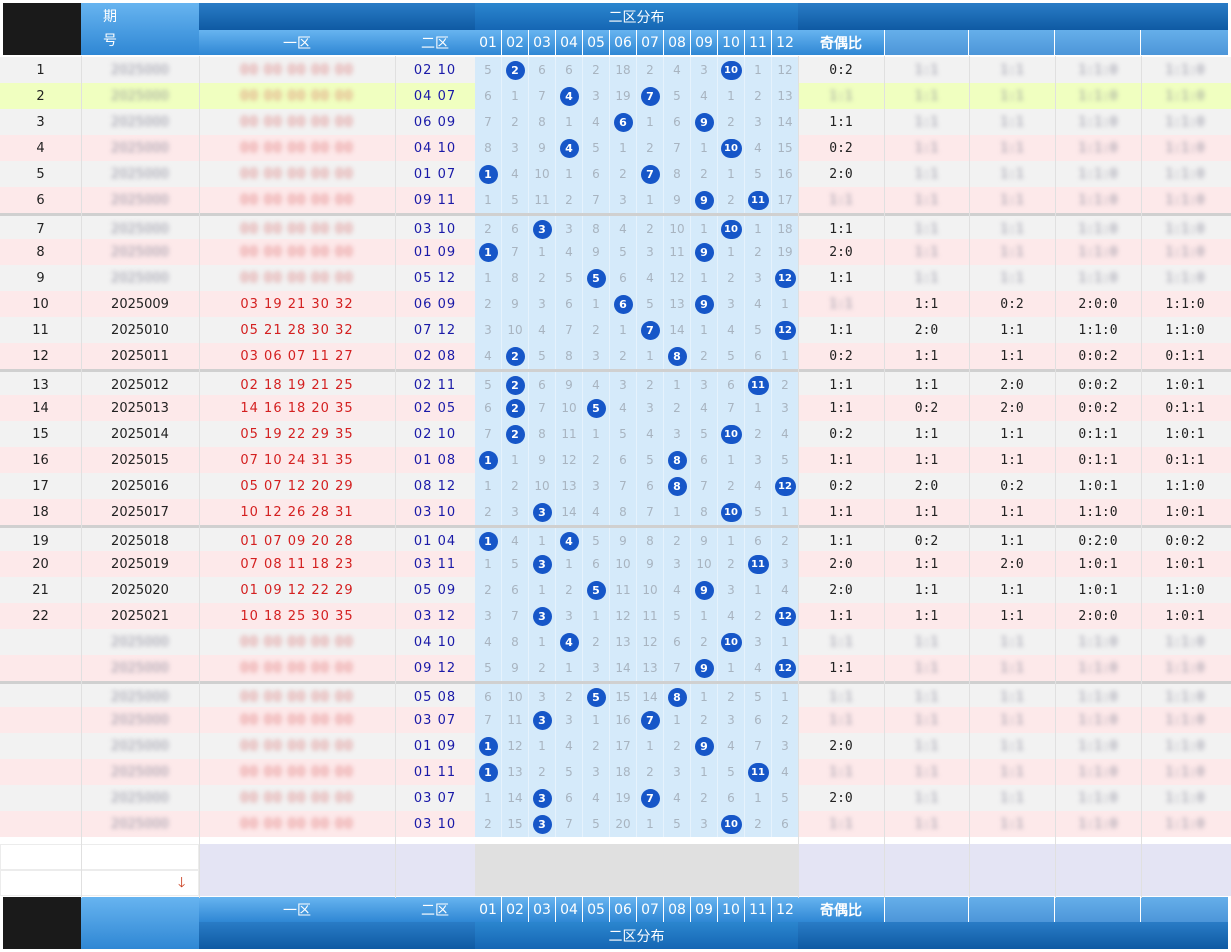  What do you see at coordinates (1098, 564) in the screenshot?
I see `row-ratio-3: 1:0:1` at bounding box center [1098, 564].